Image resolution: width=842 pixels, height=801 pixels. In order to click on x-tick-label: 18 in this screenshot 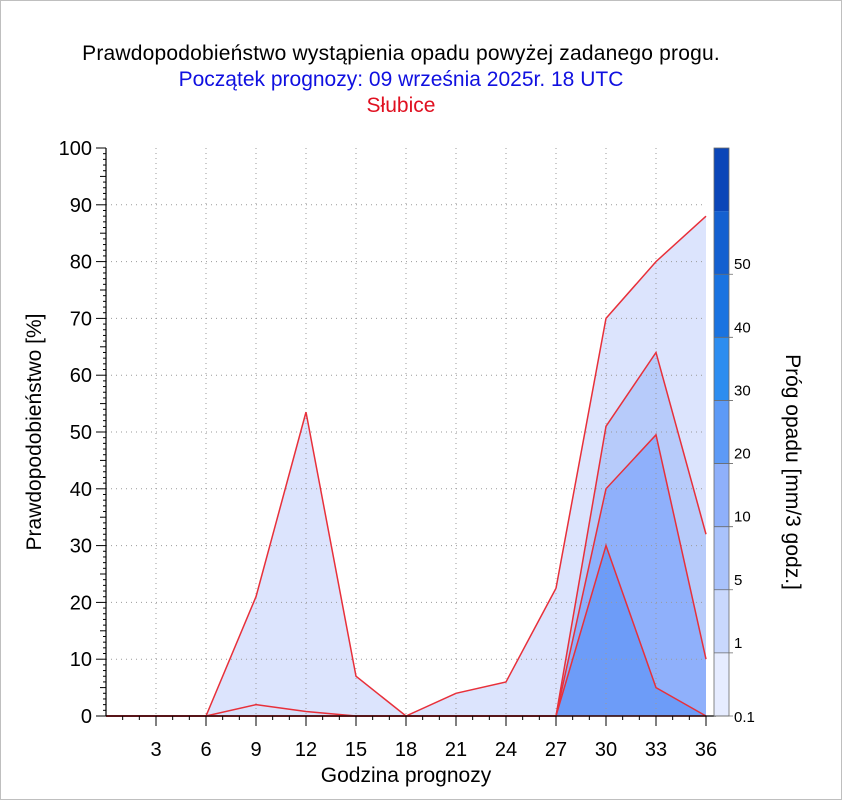, I will do `click(406, 750)`.